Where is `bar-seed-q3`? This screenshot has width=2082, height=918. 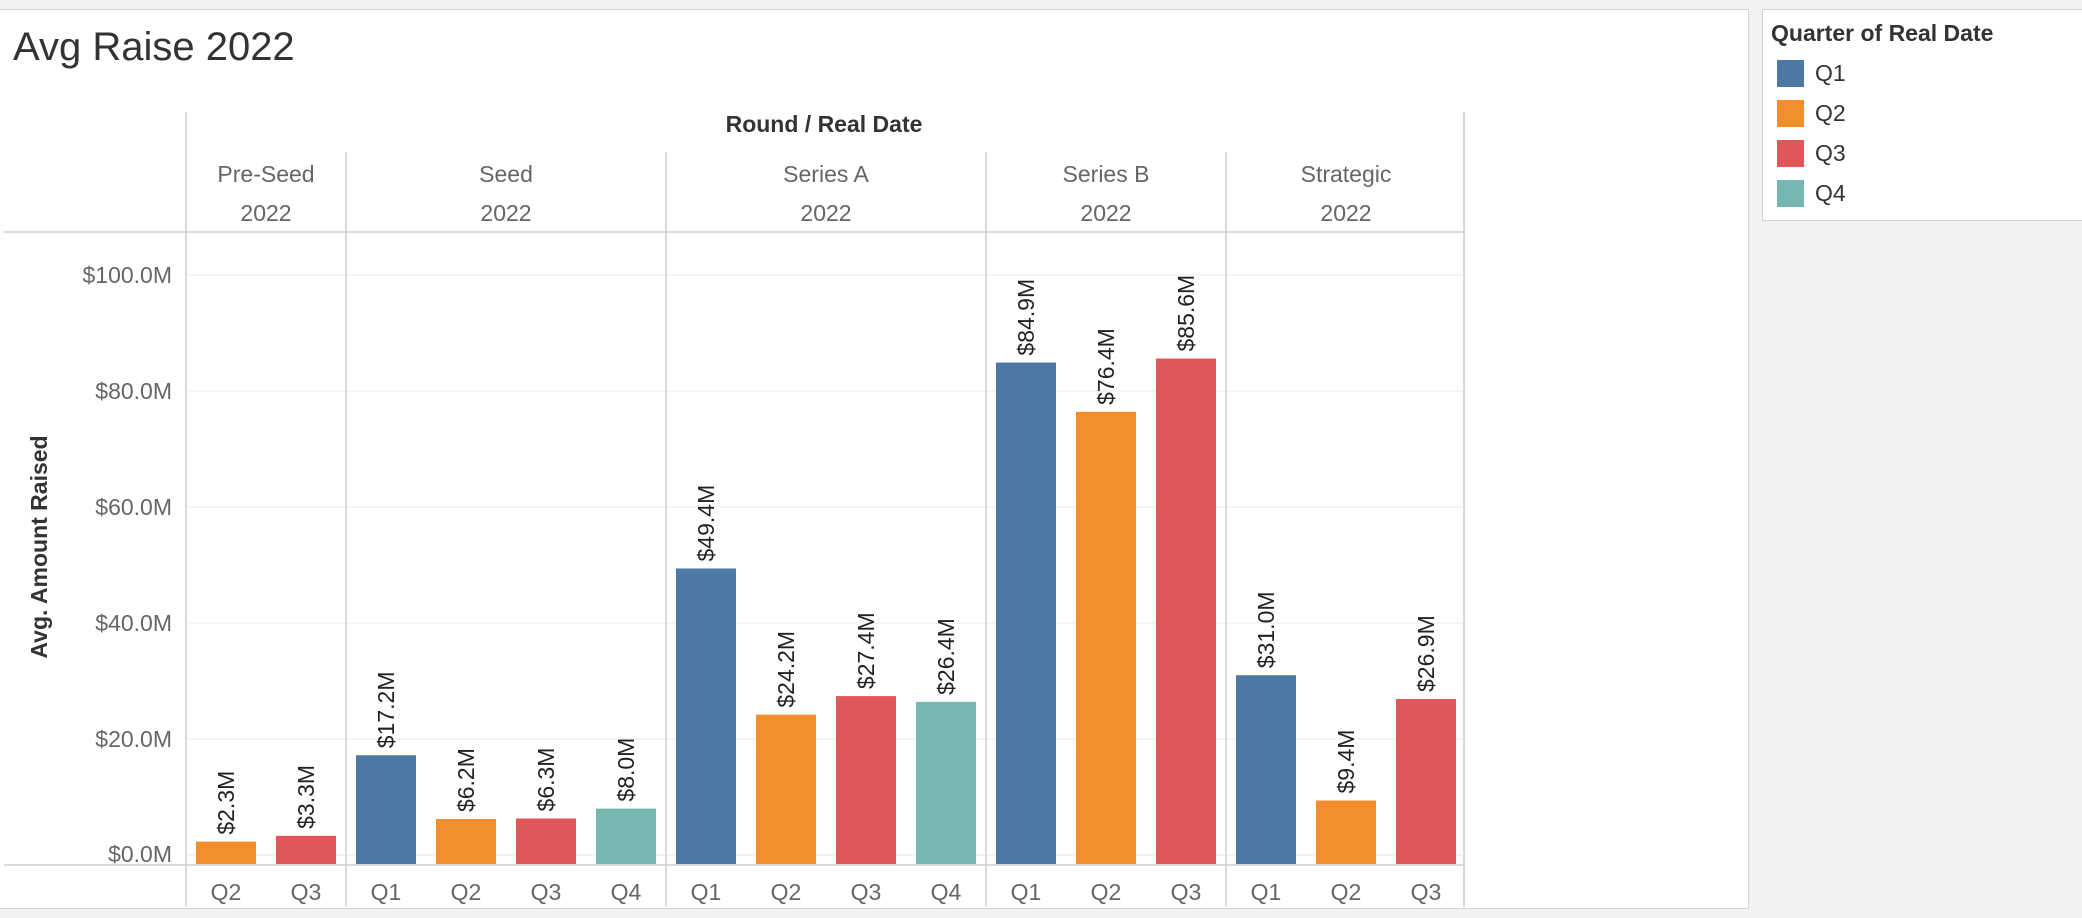 bar-seed-q3 is located at coordinates (546, 841).